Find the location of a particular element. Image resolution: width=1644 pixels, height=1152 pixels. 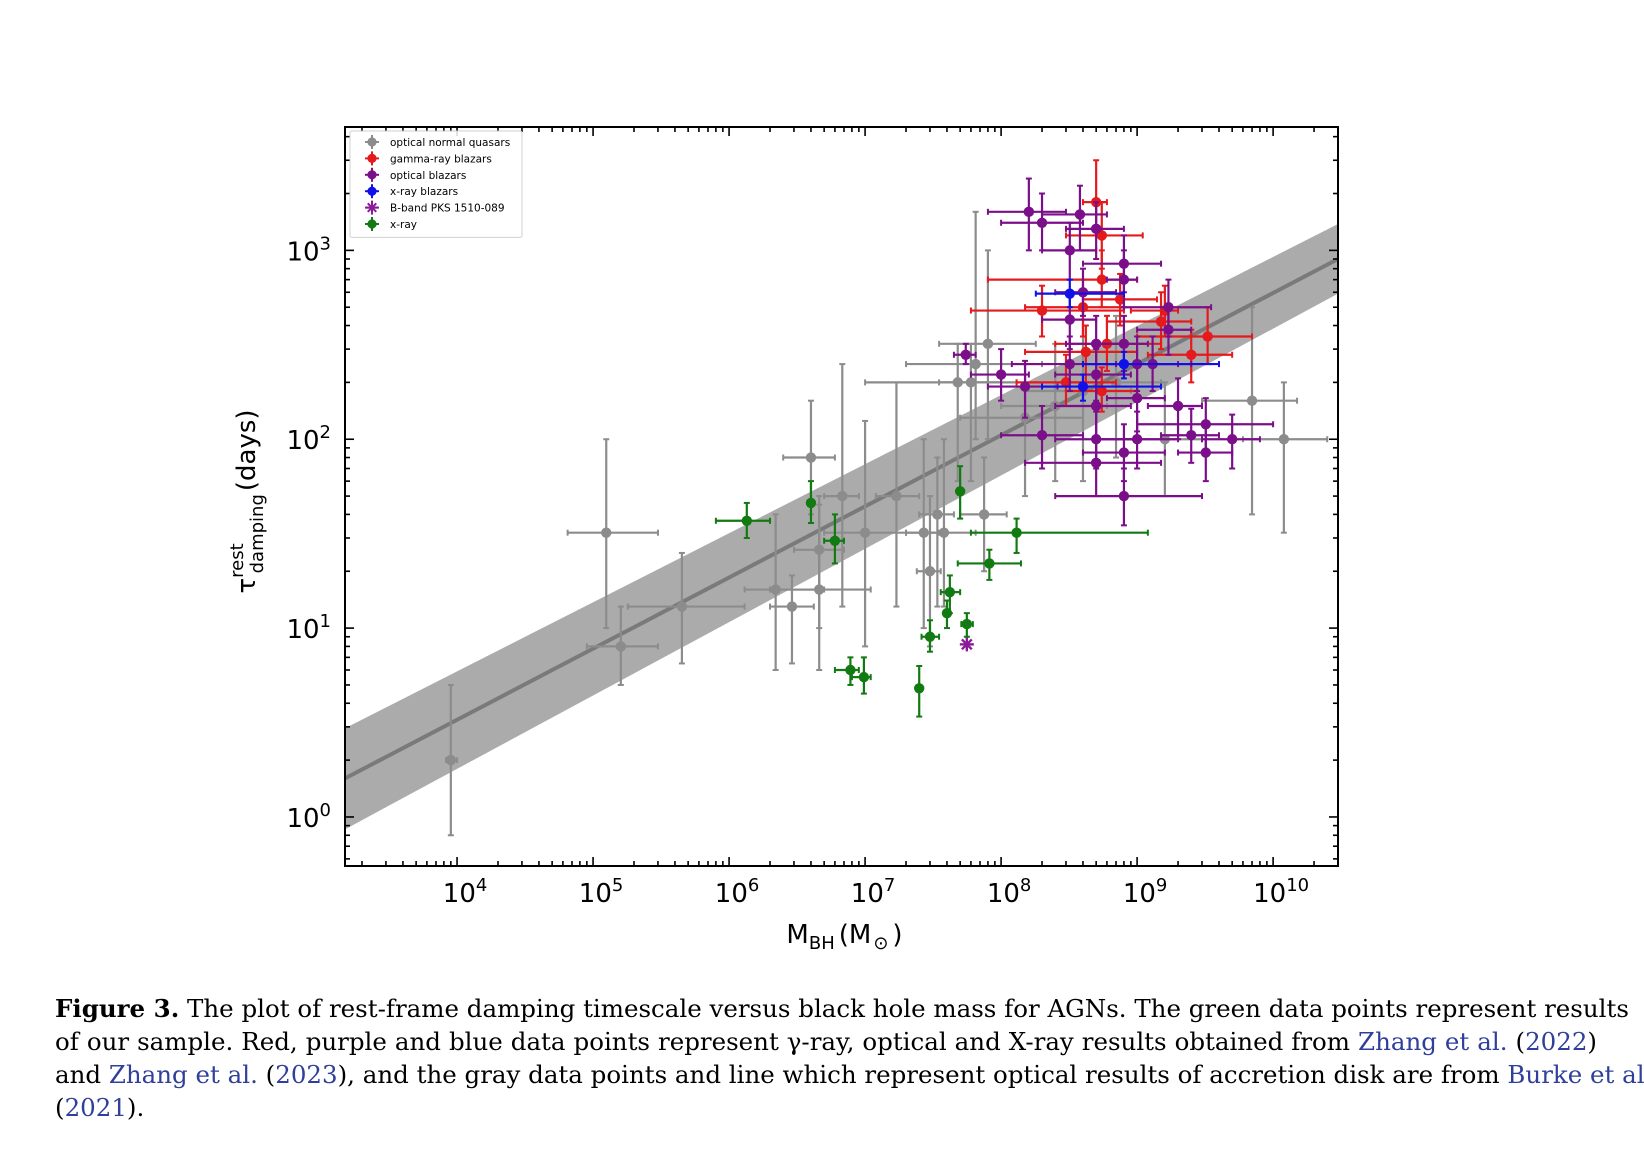

legend-item: B-band PKS 1510-089 is located at coordinates (435, 207).